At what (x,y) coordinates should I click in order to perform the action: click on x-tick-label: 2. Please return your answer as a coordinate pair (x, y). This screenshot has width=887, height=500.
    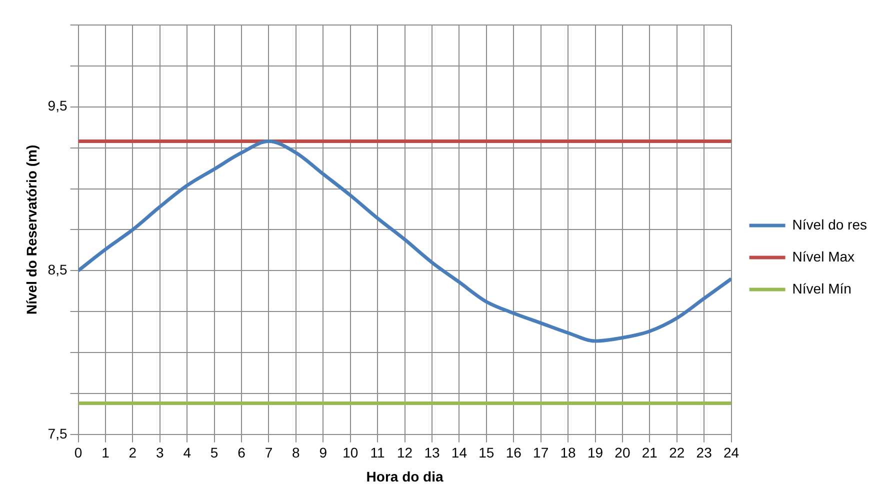
    Looking at the image, I should click on (132, 452).